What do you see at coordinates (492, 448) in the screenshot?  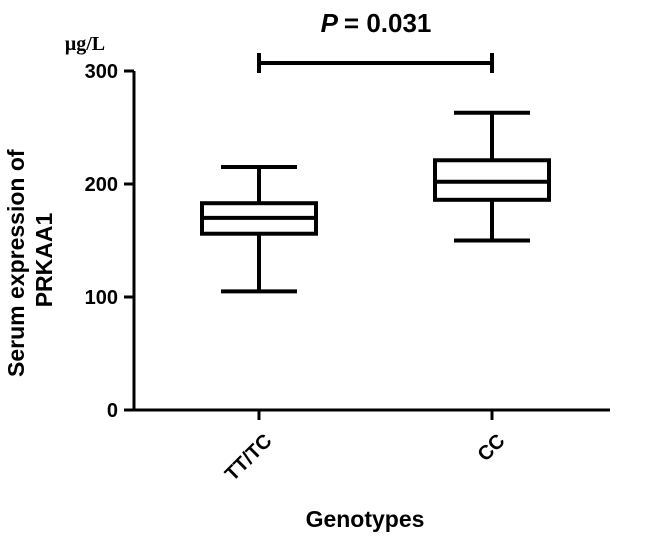 I see `x-tick-label: CC` at bounding box center [492, 448].